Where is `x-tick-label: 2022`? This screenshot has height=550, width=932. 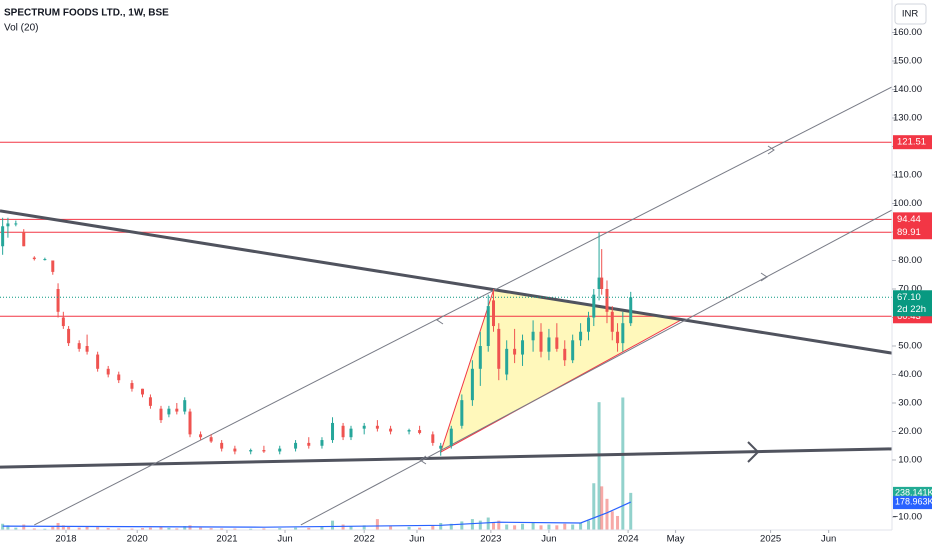
x-tick-label: 2022 is located at coordinates (364, 539).